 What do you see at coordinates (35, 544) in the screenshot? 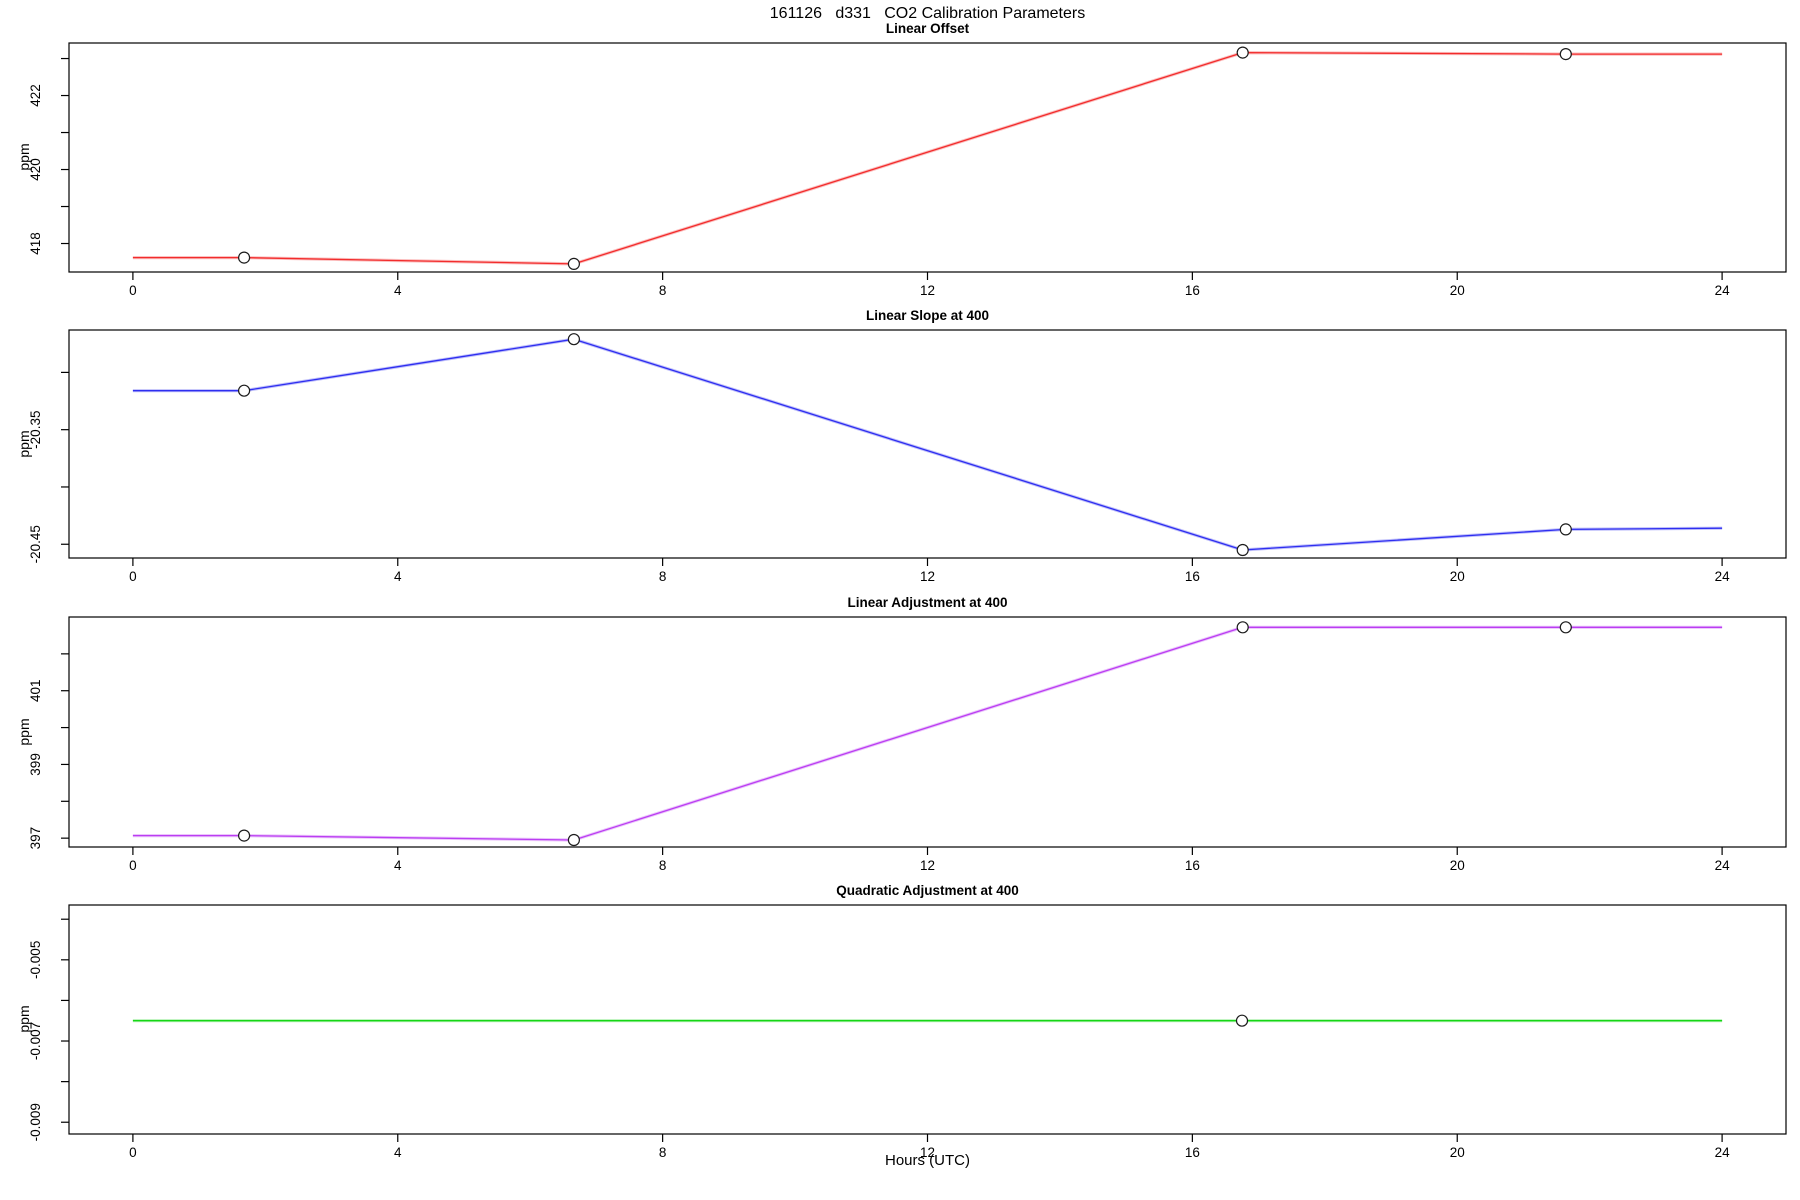
I see `y-tick-label: -20.45` at bounding box center [35, 544].